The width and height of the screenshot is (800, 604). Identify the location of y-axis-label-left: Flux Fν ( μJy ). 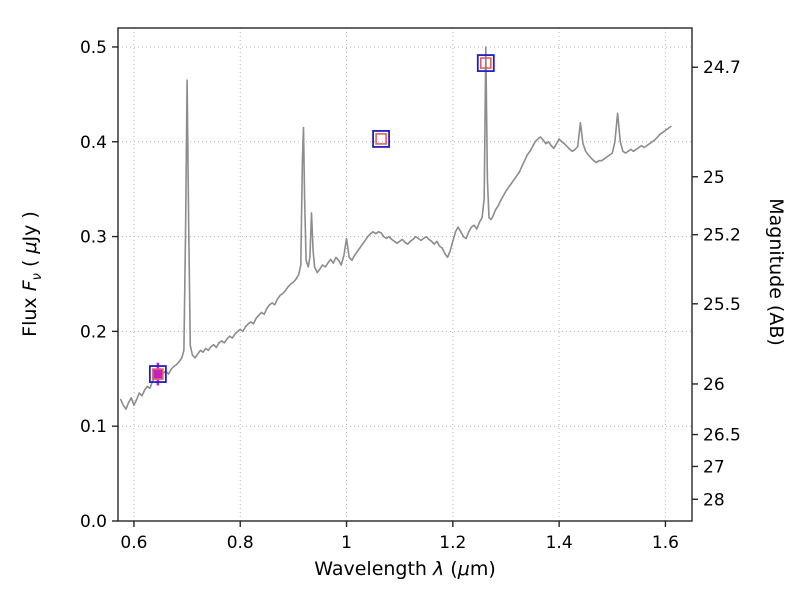
(32, 274).